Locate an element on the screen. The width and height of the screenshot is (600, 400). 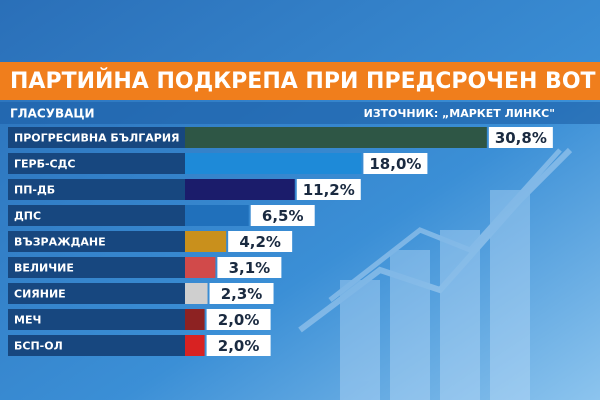
value-label: 6,5% is located at coordinates (283, 216).